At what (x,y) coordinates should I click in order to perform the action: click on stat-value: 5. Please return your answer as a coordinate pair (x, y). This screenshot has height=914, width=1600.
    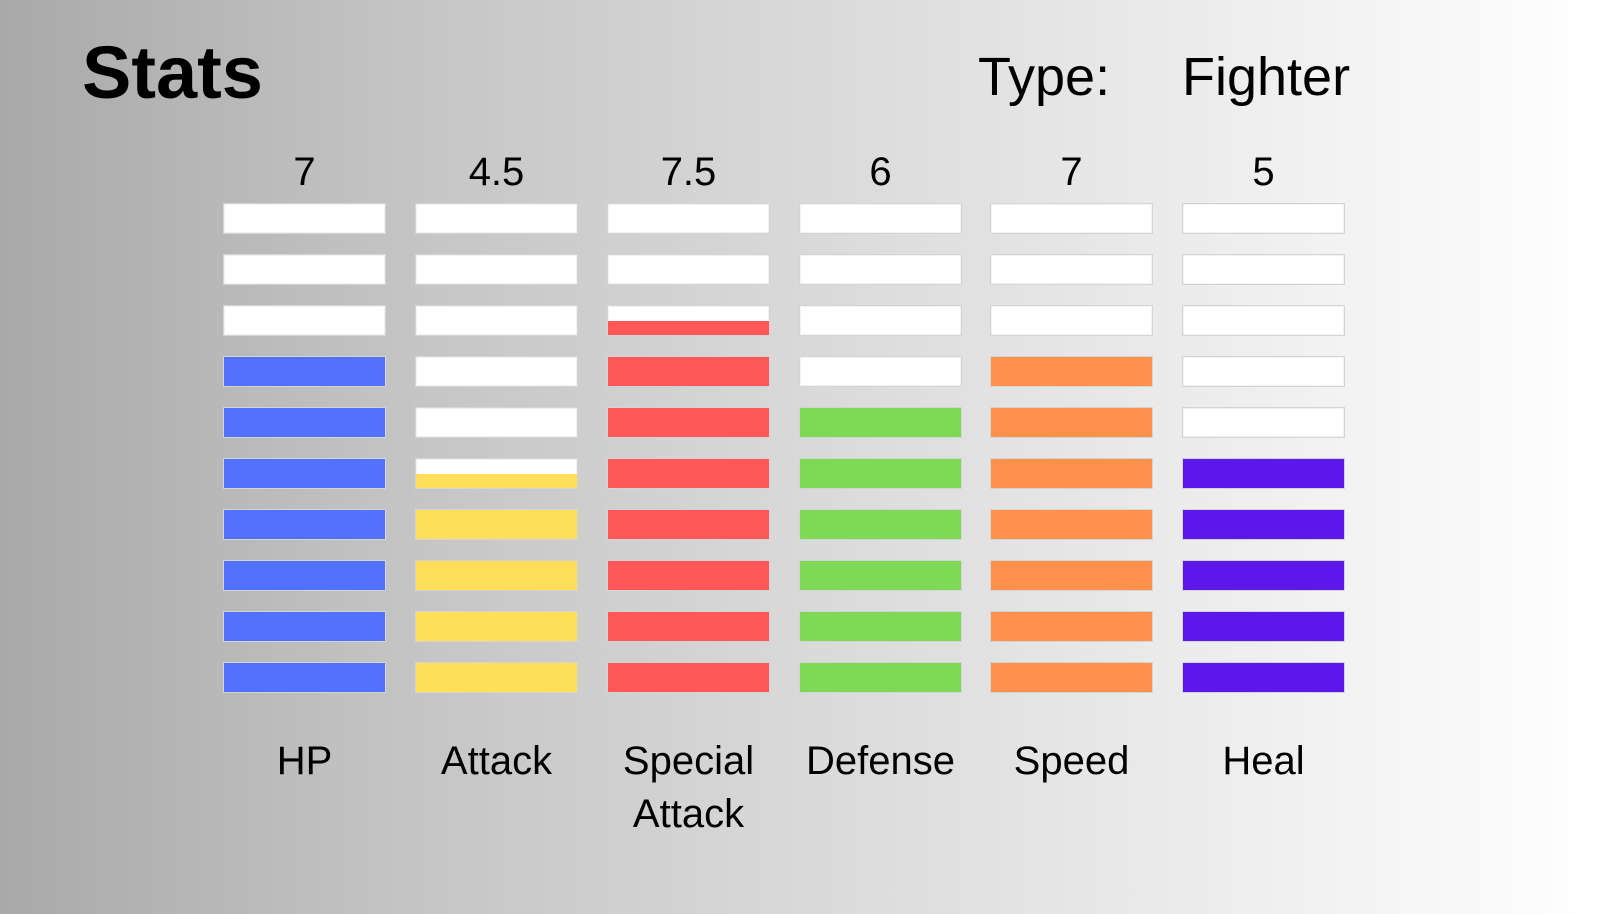
    Looking at the image, I should click on (1263, 172).